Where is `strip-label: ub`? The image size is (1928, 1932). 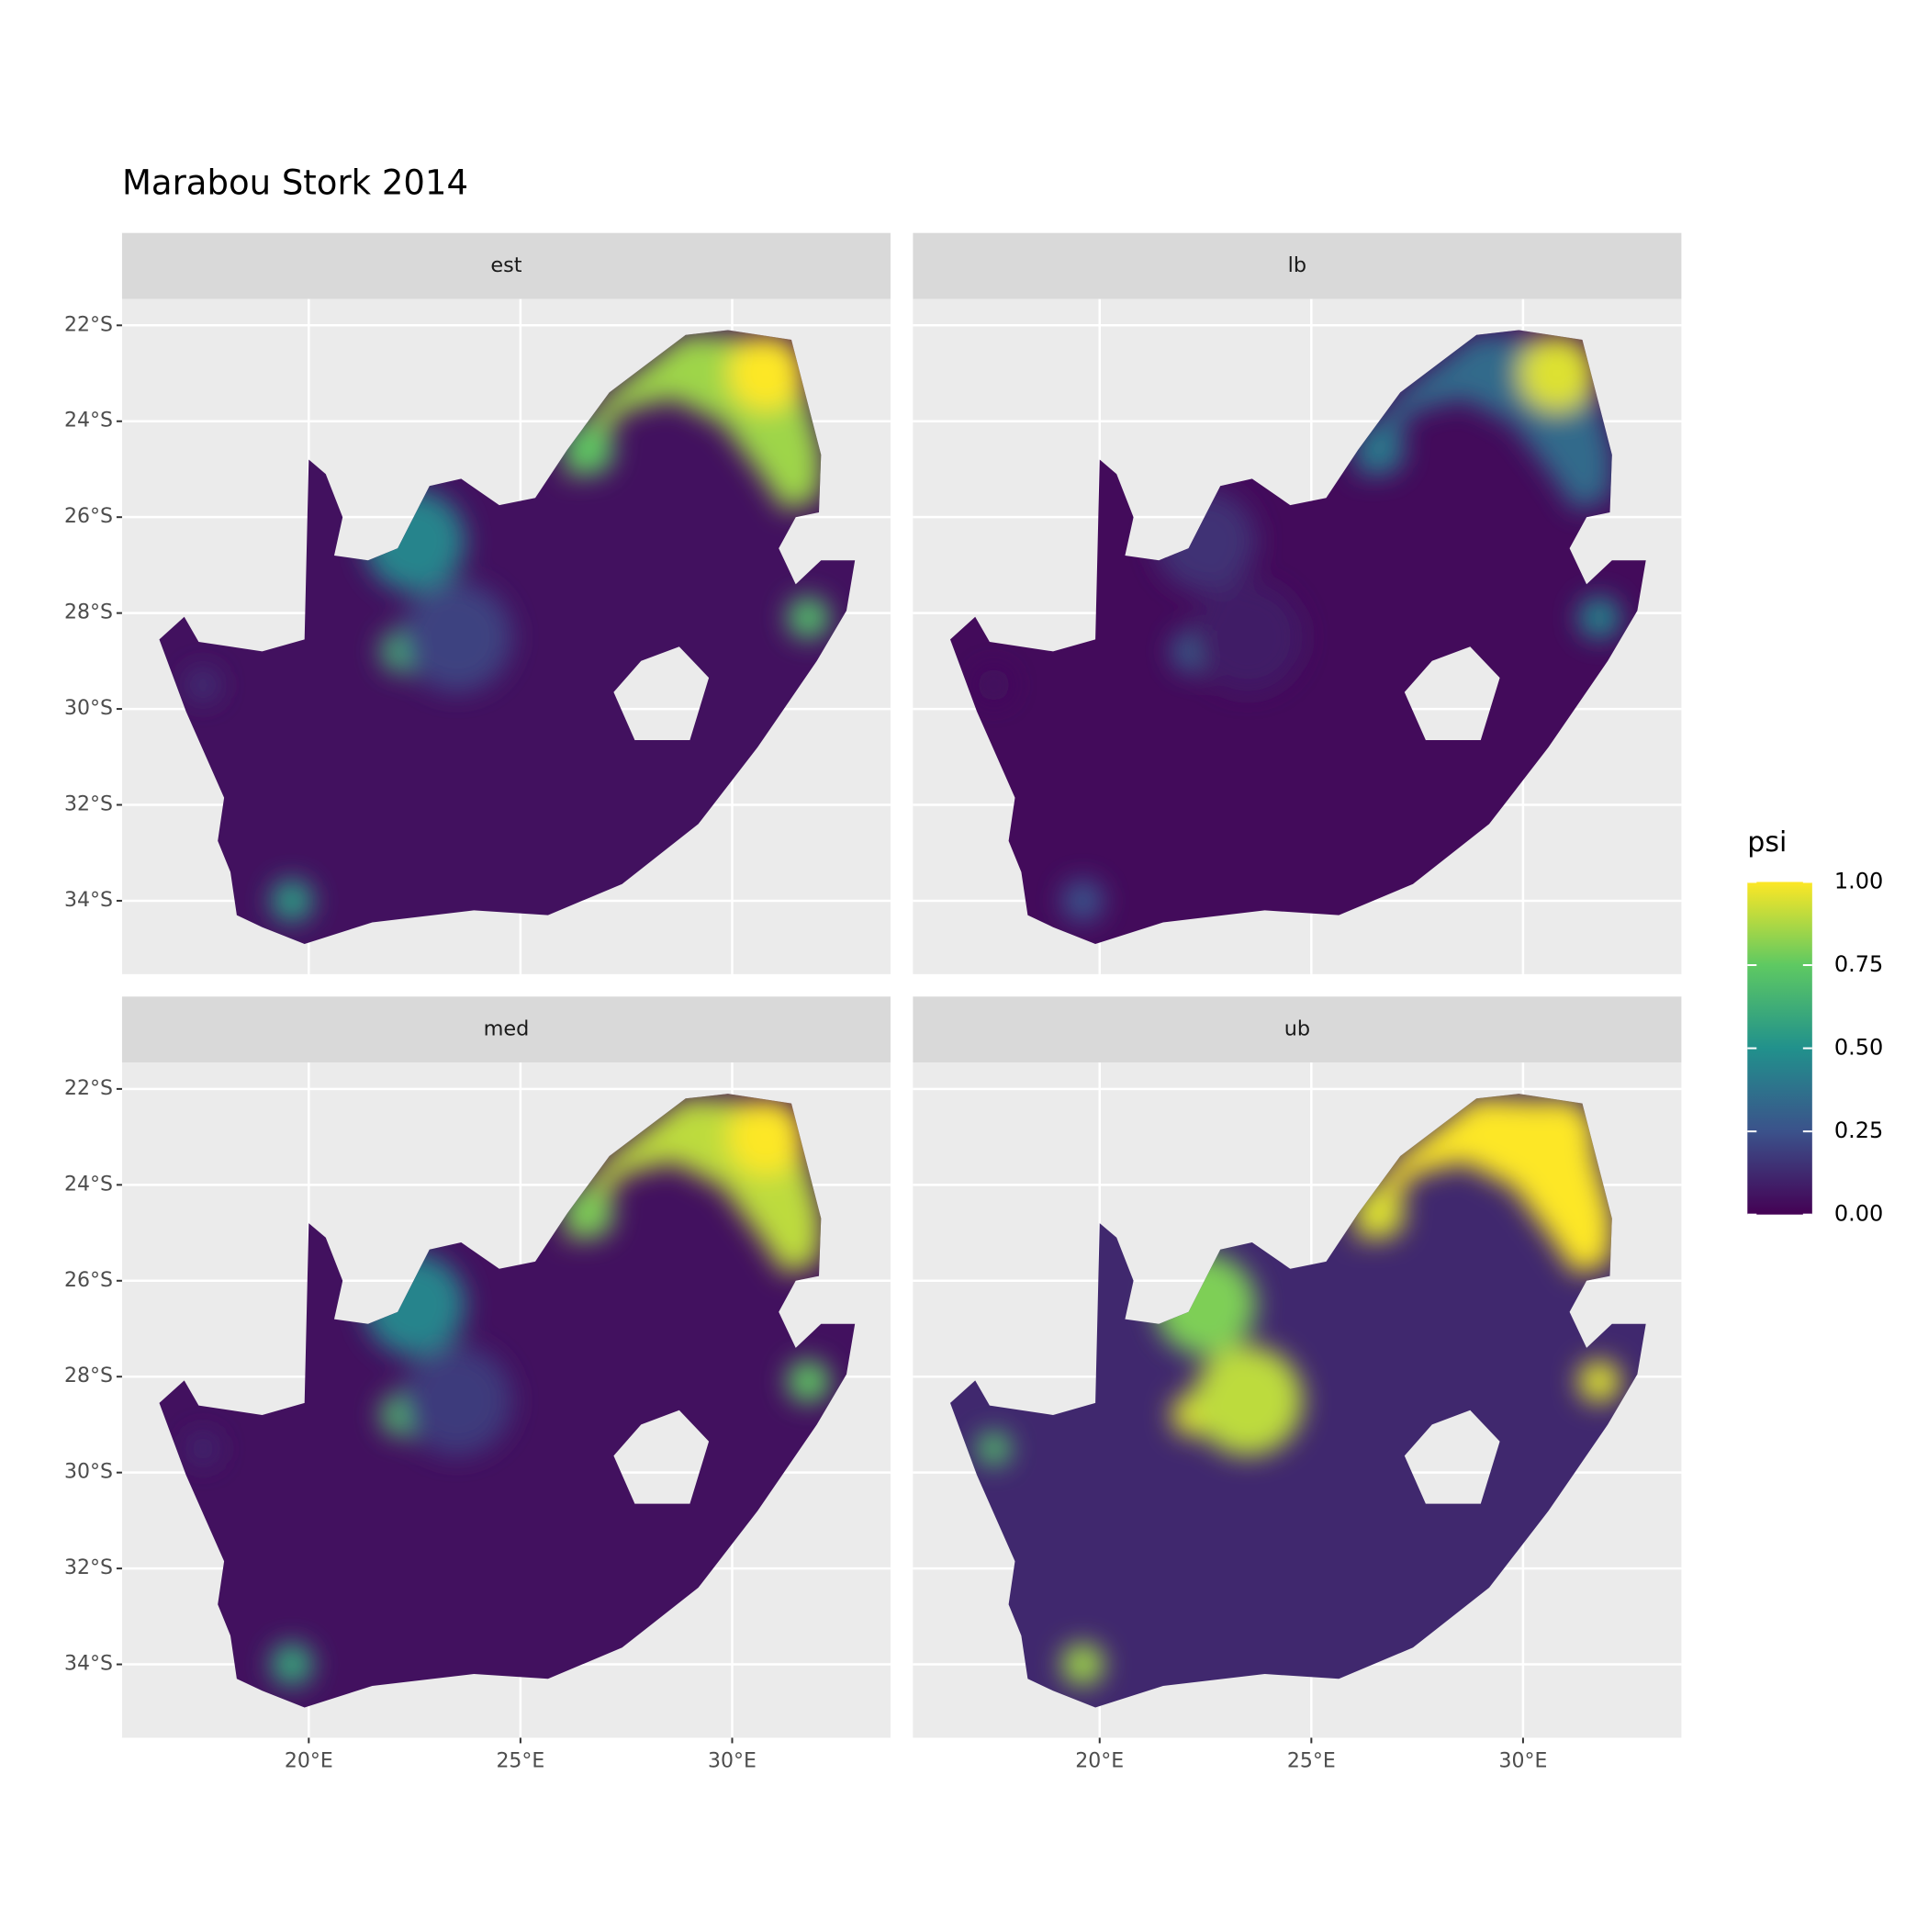 strip-label: ub is located at coordinates (1297, 1029).